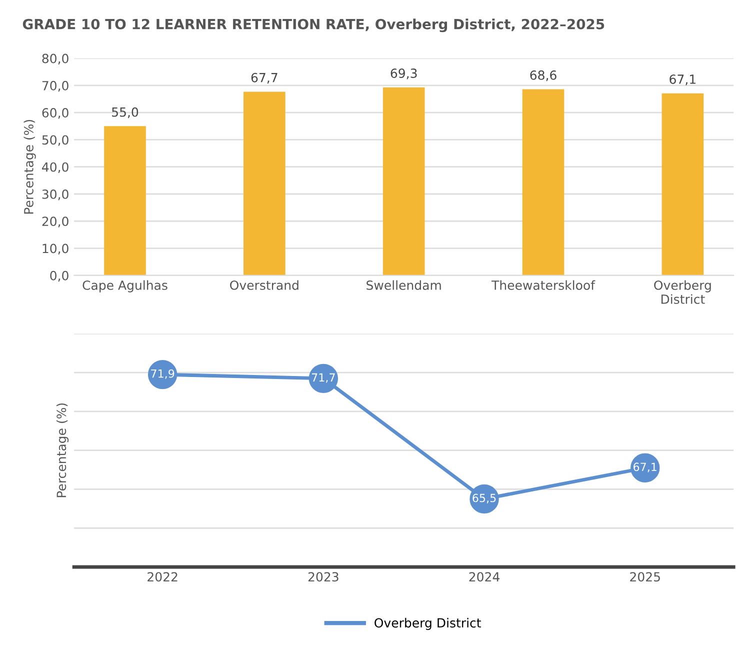 Image resolution: width=741 pixels, height=648 pixels. Describe the element at coordinates (428, 624) in the screenshot. I see `legend-label: Overberg District` at that location.